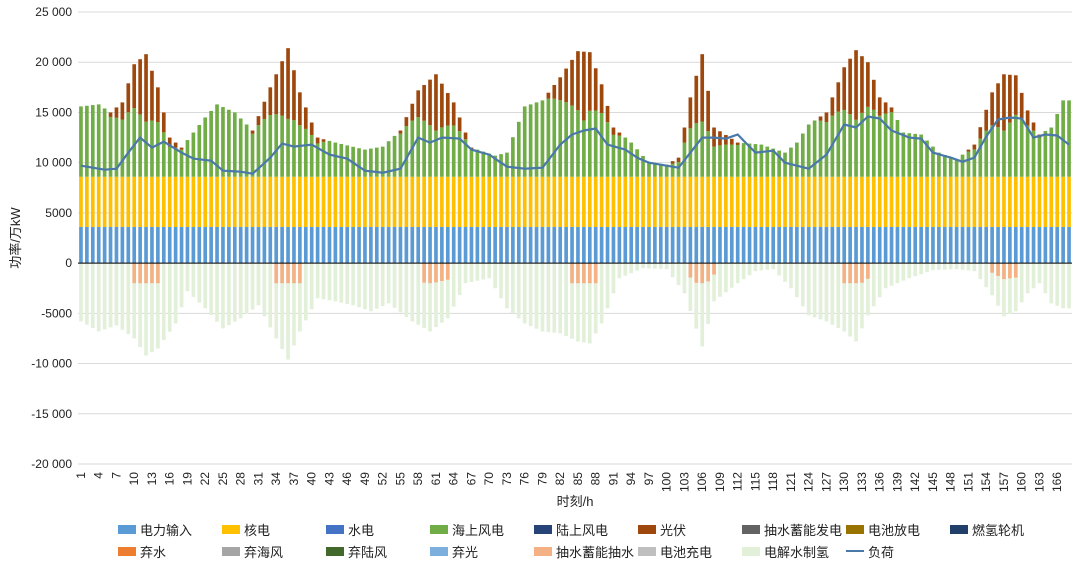  What do you see at coordinates (525, 479) in the screenshot?
I see `x-tick-label: 76` at bounding box center [525, 479].